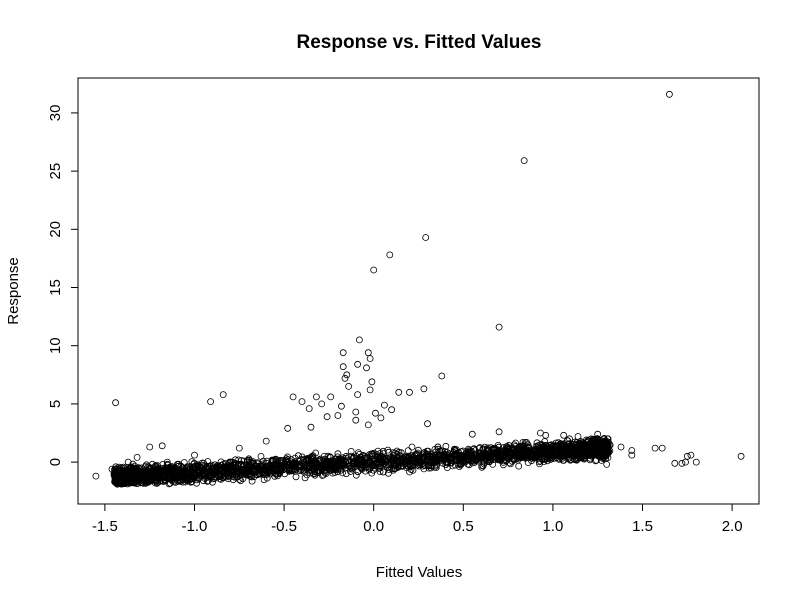 This screenshot has width=800, height=600. I want to click on chart-title: Response vs. Fitted Values, so click(419, 42).